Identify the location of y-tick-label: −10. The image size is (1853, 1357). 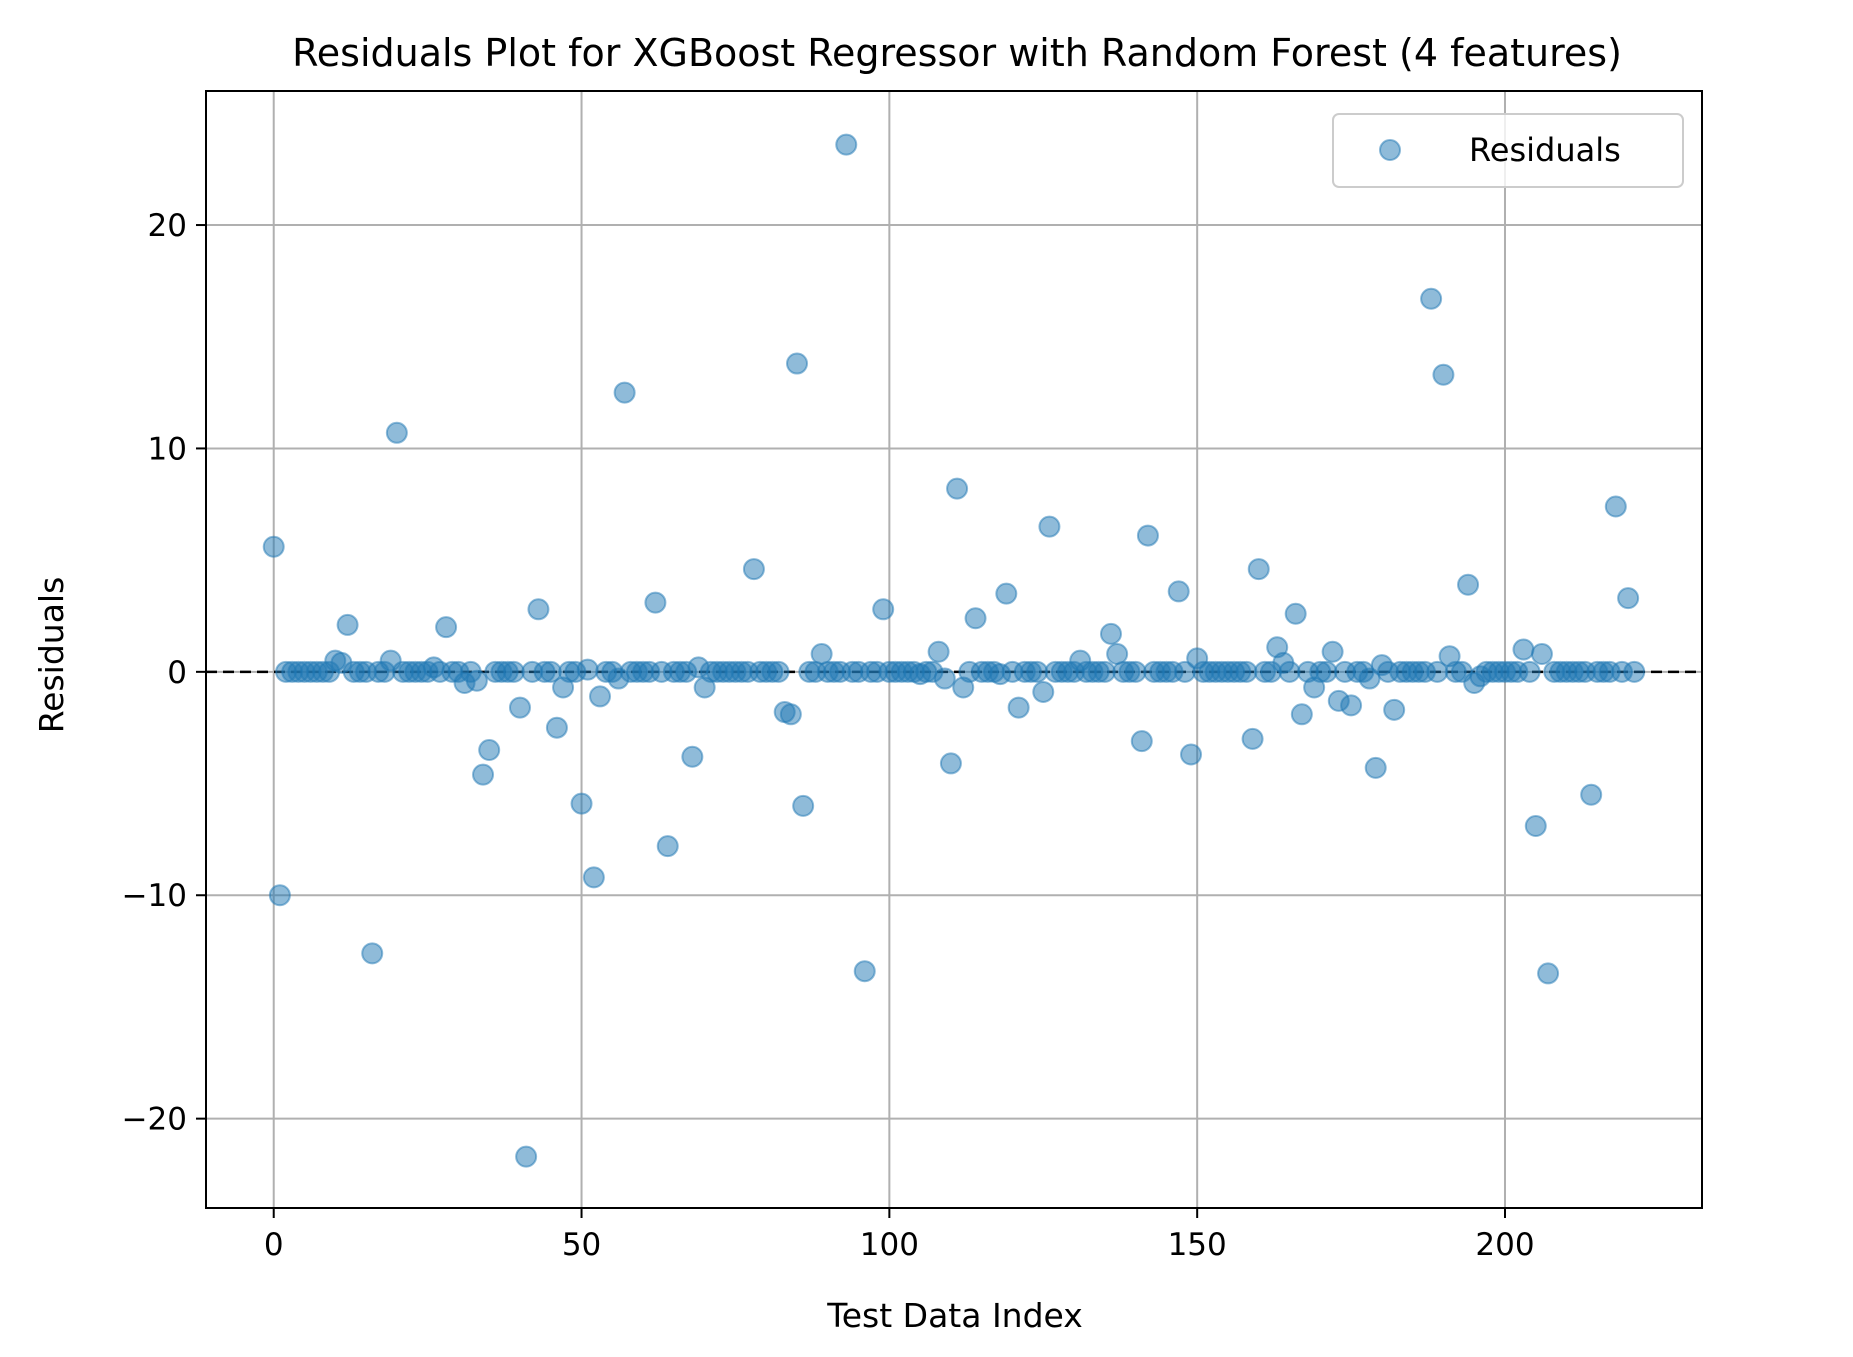
(154, 896).